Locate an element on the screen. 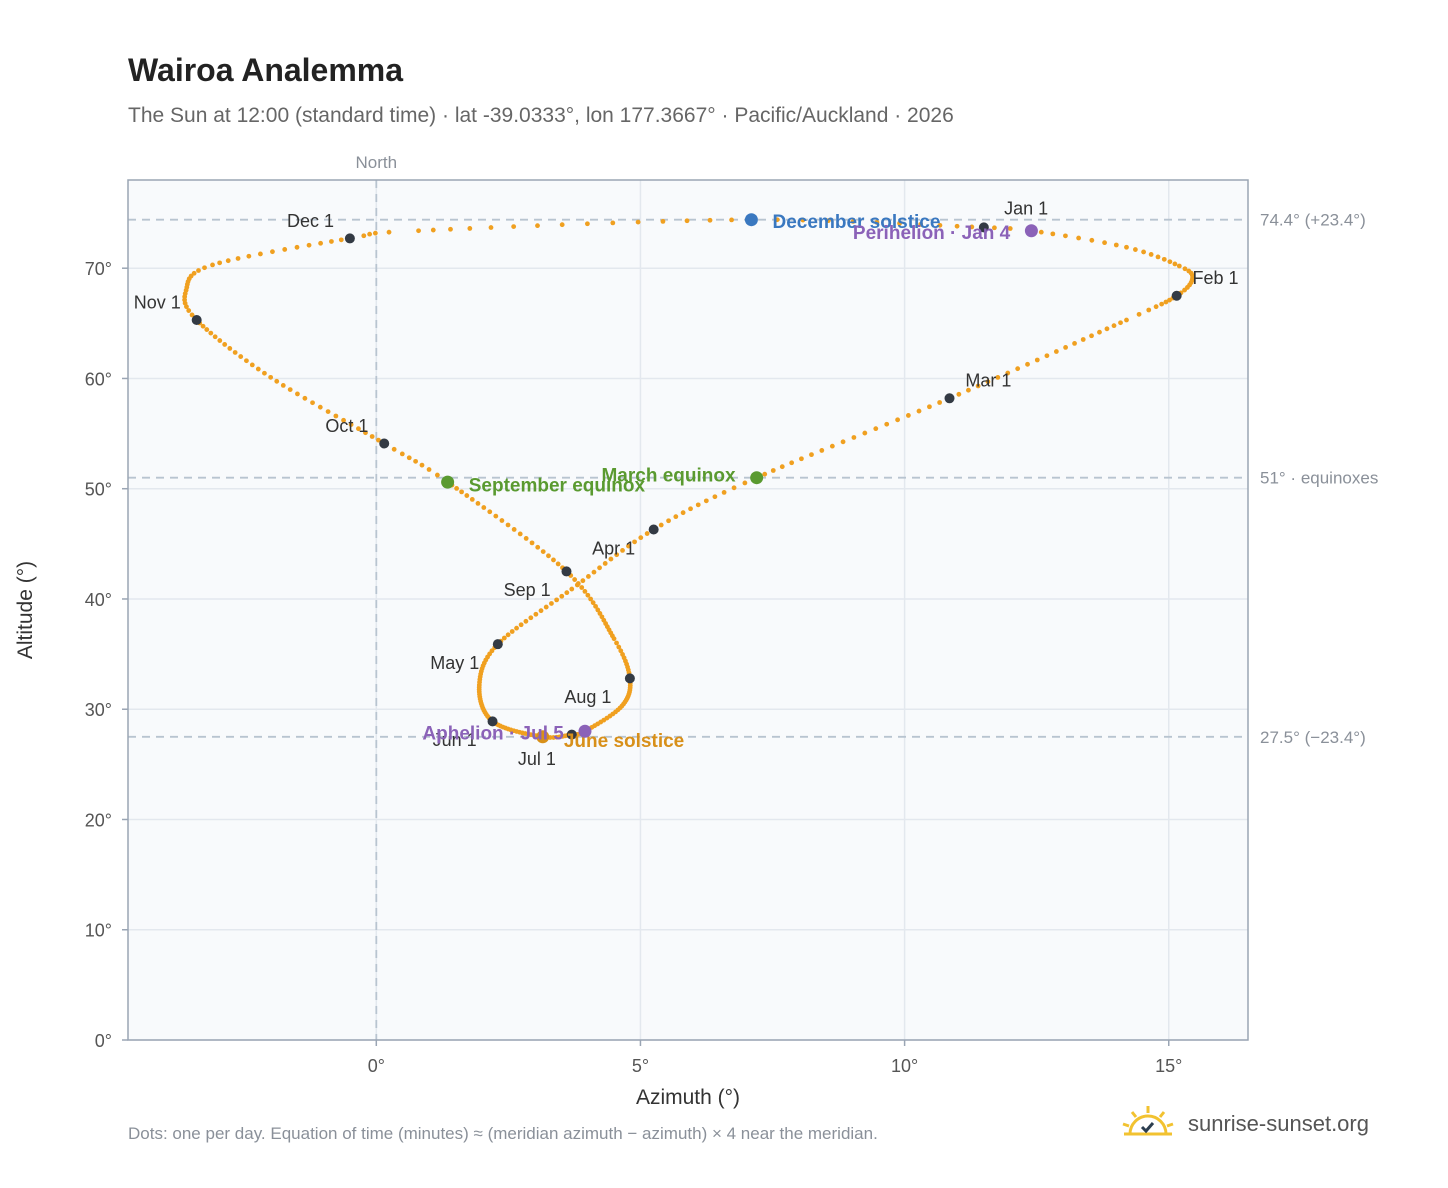 This screenshot has height=1188, width=1448. event-label: September equinox is located at coordinates (557, 485).